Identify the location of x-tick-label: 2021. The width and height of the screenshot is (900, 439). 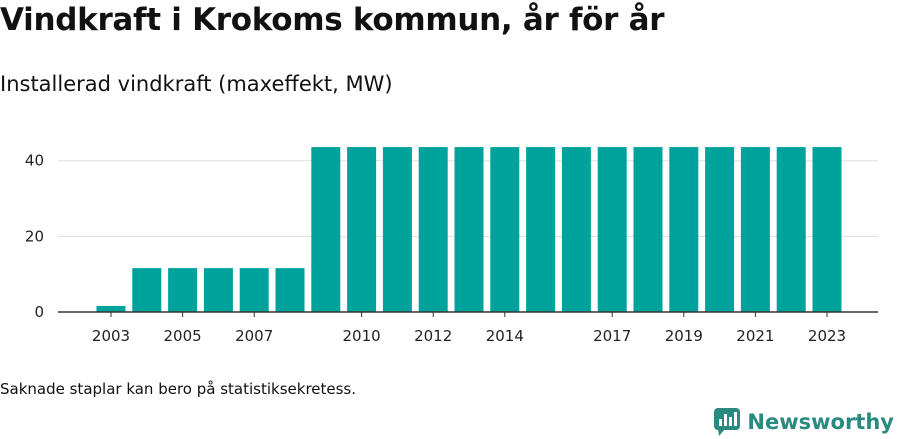
(755, 336).